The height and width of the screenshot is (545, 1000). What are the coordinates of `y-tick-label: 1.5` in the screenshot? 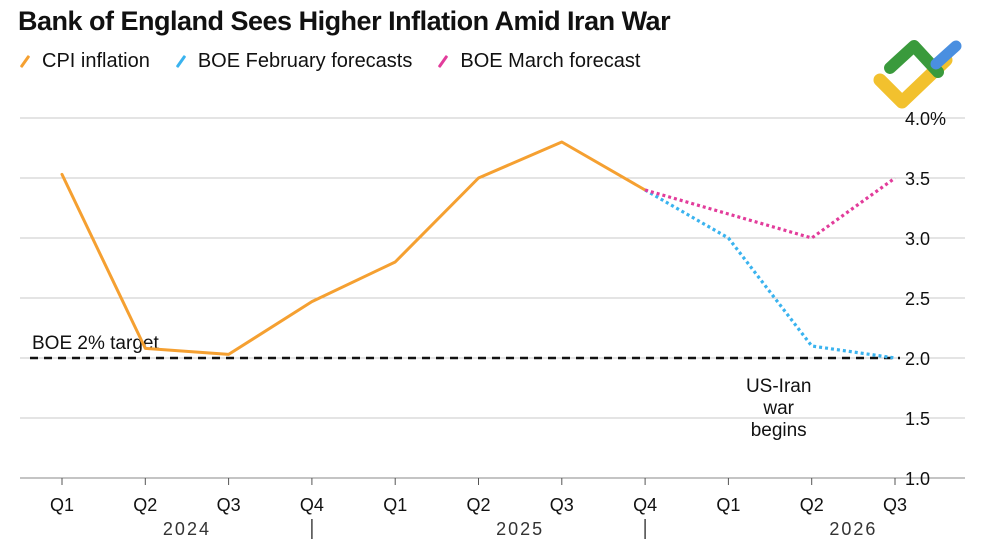 It's located at (917, 419).